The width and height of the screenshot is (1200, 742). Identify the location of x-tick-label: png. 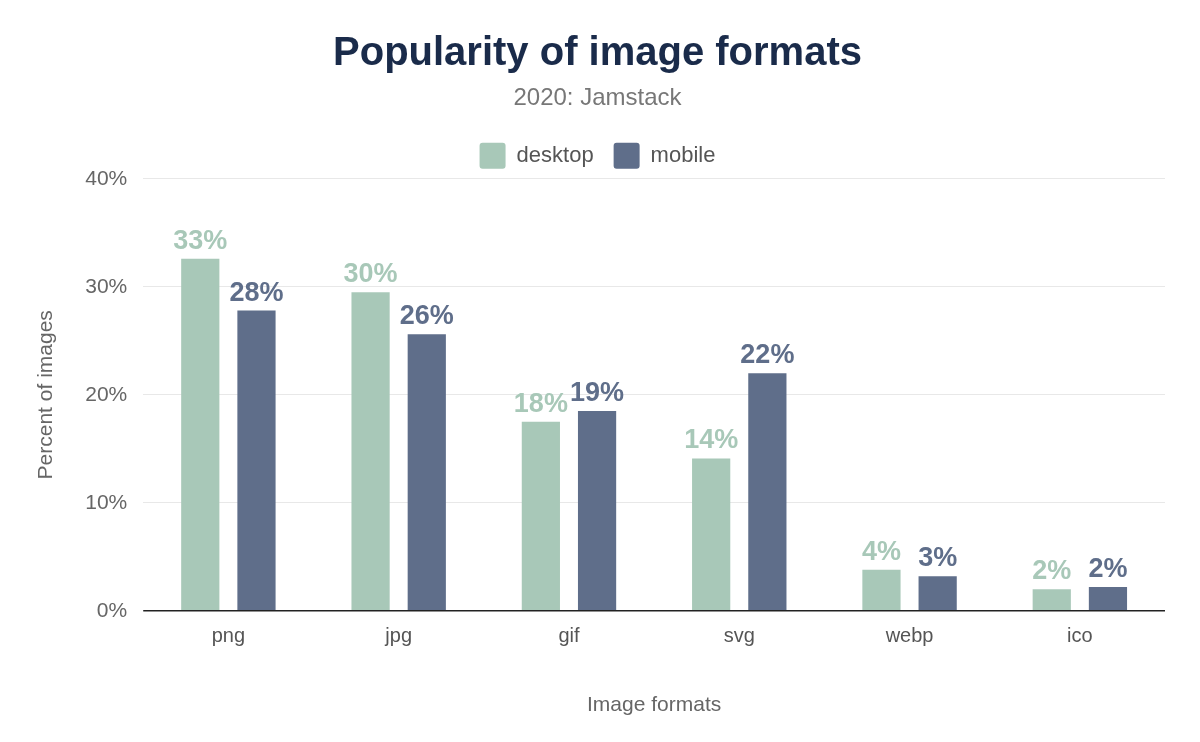
(228, 635).